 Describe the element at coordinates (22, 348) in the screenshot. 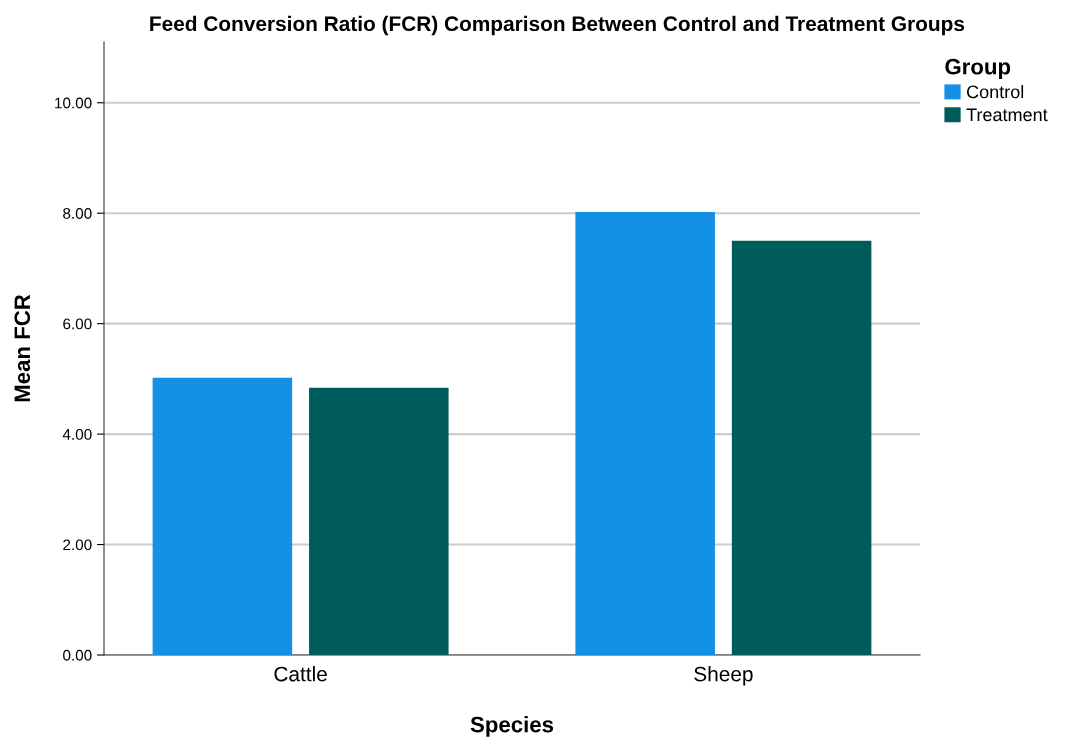

I see `y-axis-title: Mean FCR` at that location.